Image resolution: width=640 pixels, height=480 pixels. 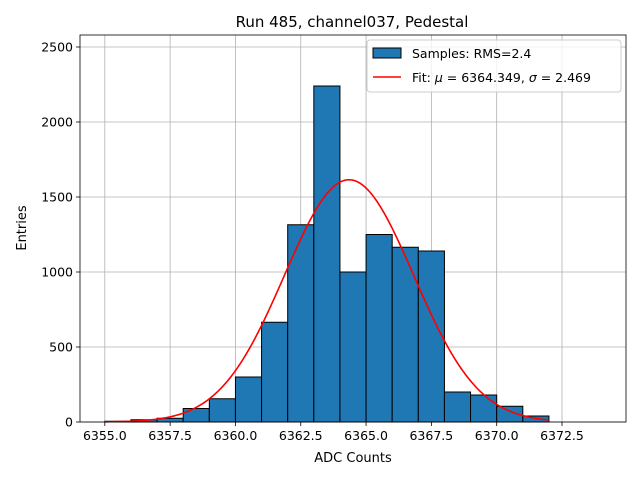 I want to click on legend-box, so click(x=494, y=66).